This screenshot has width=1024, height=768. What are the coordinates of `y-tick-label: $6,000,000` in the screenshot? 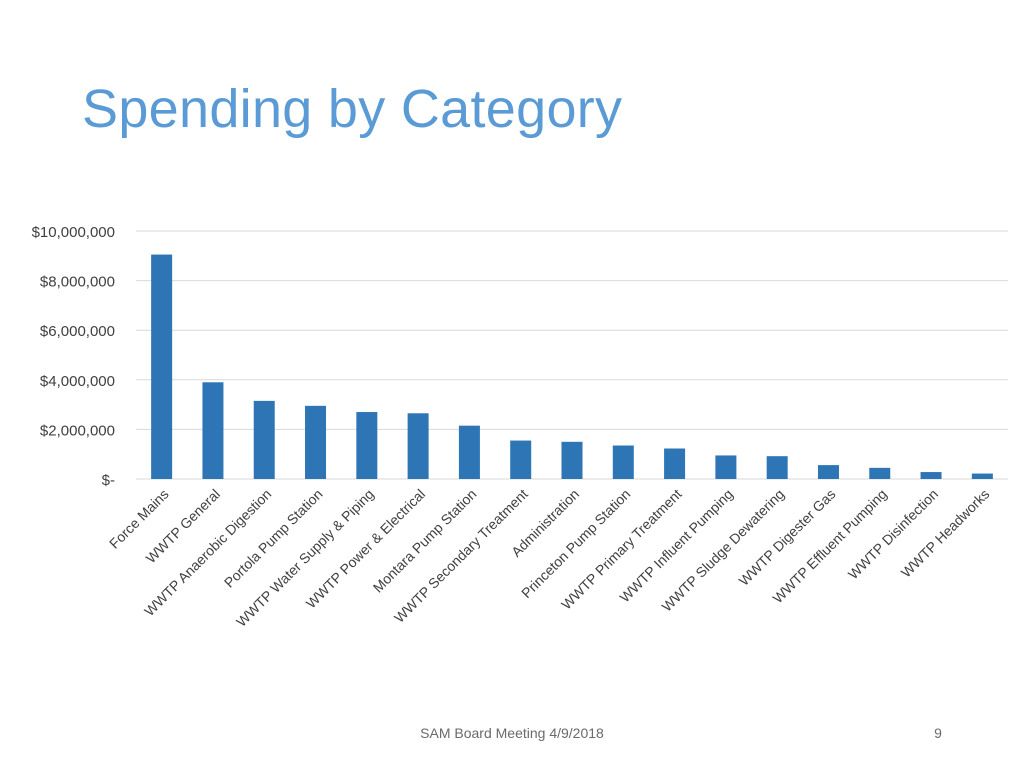 It's located at (77, 331).